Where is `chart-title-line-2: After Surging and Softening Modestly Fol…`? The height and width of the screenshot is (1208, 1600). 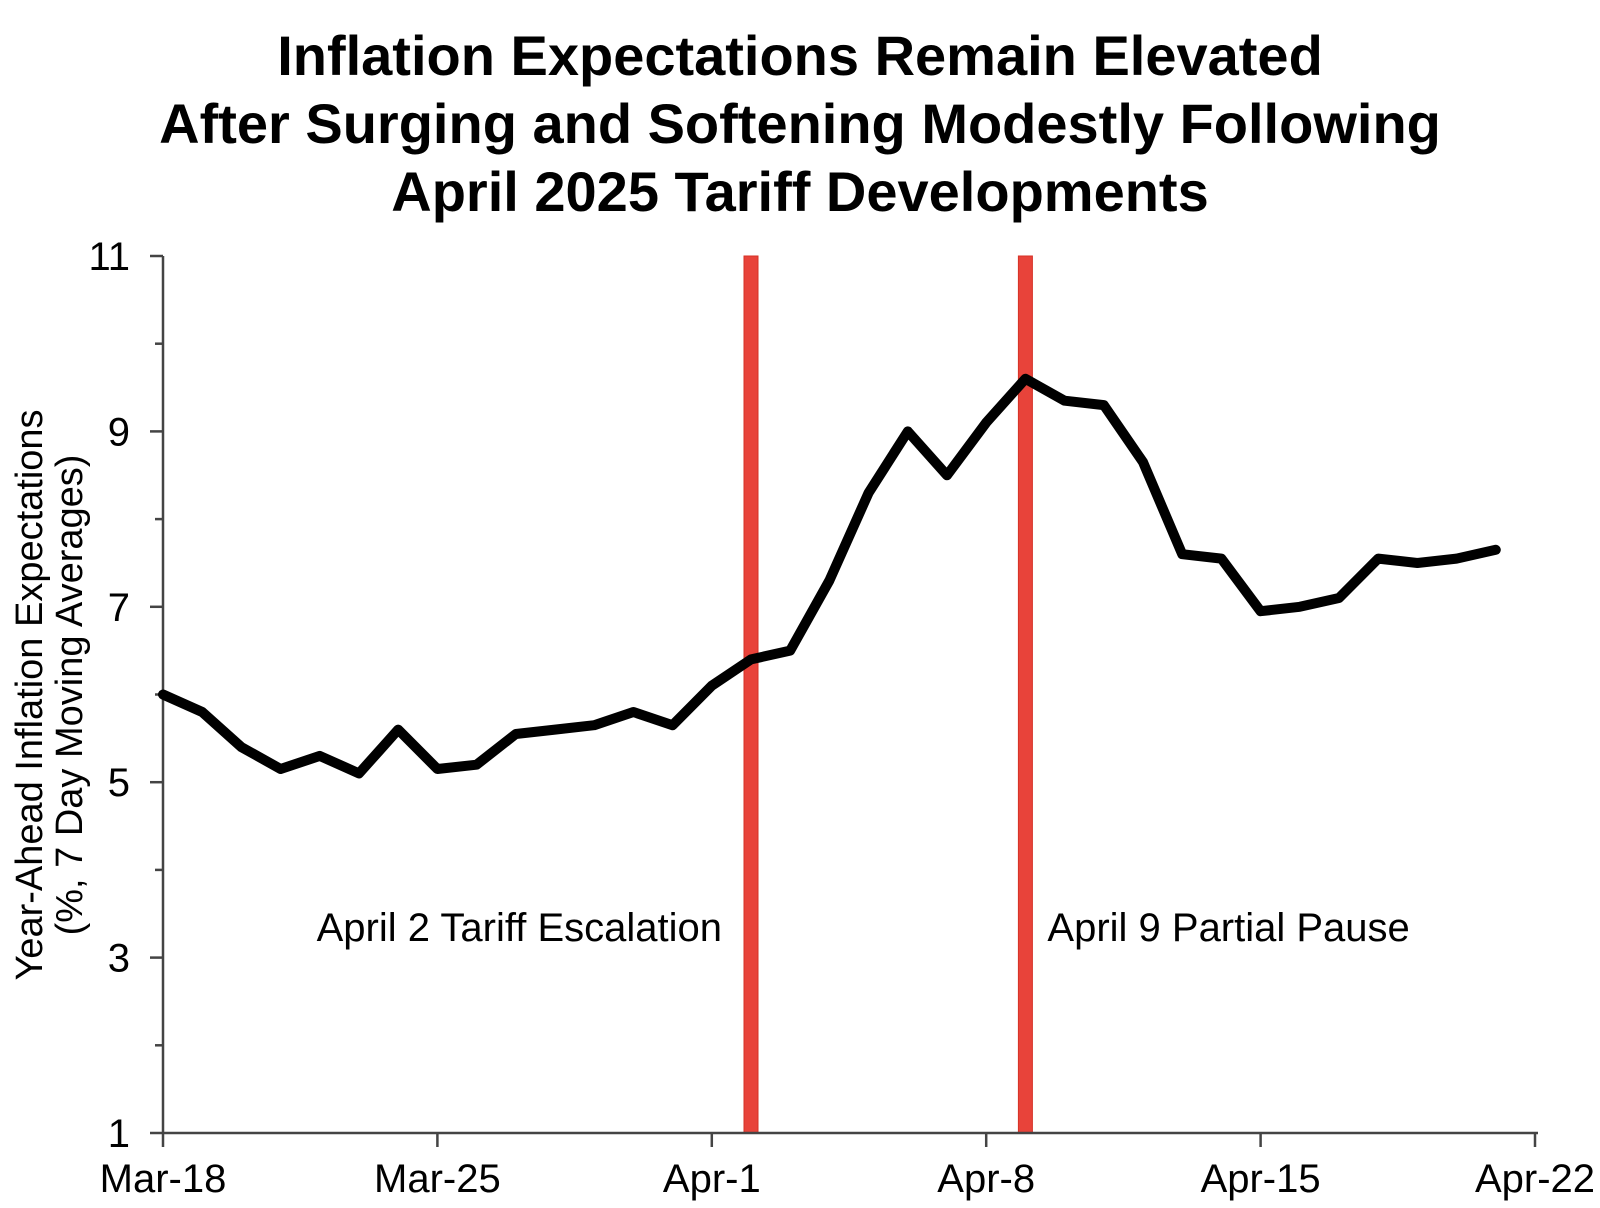
chart-title-line-2: After Surging and Softening Modestly Fol… is located at coordinates (800, 123).